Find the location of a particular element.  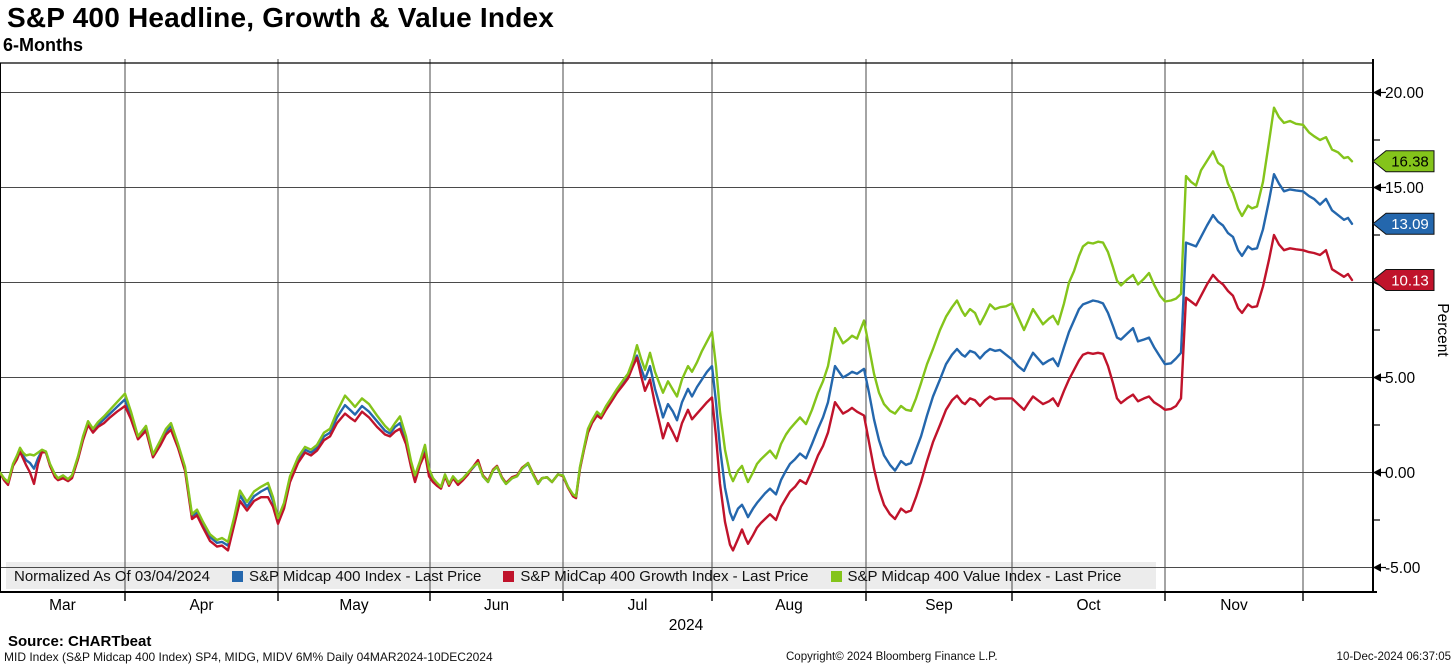

legend-strip-bg is located at coordinates (581, 575).